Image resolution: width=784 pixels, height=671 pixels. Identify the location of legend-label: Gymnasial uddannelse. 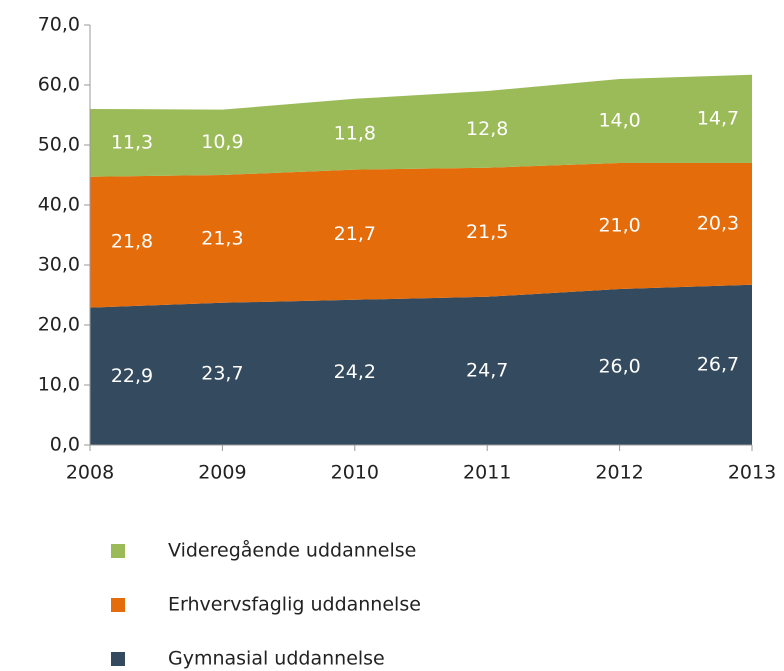
(276, 659).